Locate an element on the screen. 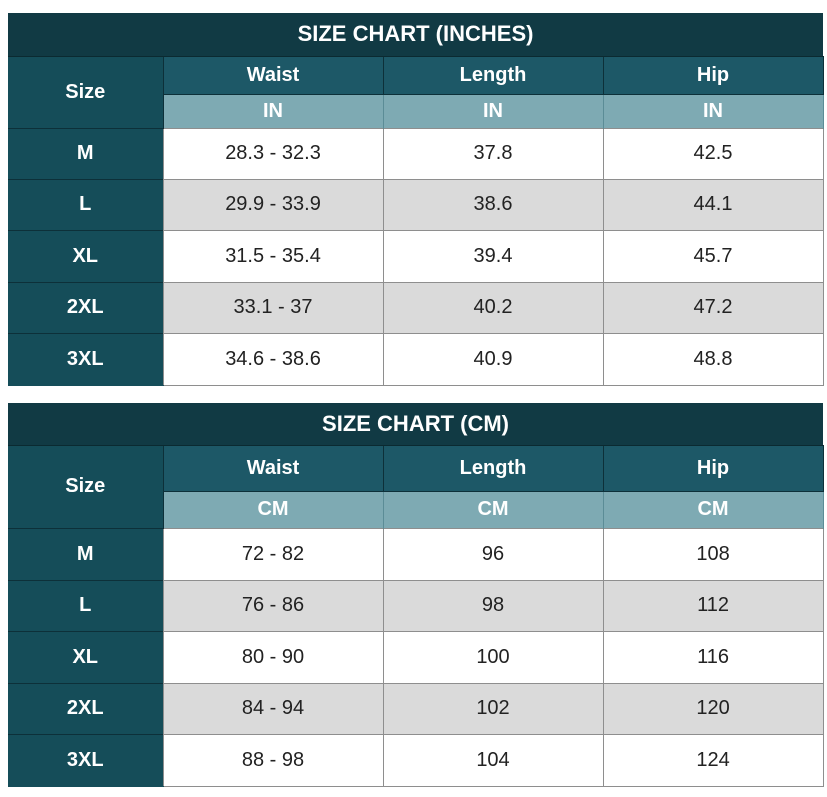 The image size is (827, 797). table-row: 3XL 34.6 - 38.6 40.9 48.8 is located at coordinates (416, 359).